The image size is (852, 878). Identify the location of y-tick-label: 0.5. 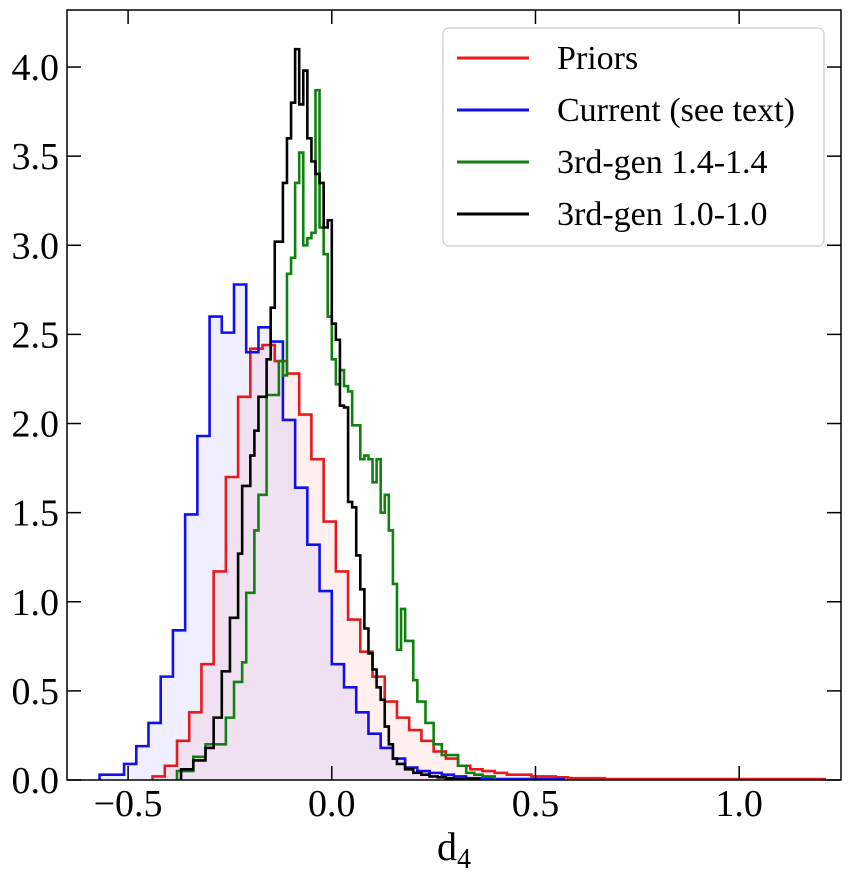
(36, 692).